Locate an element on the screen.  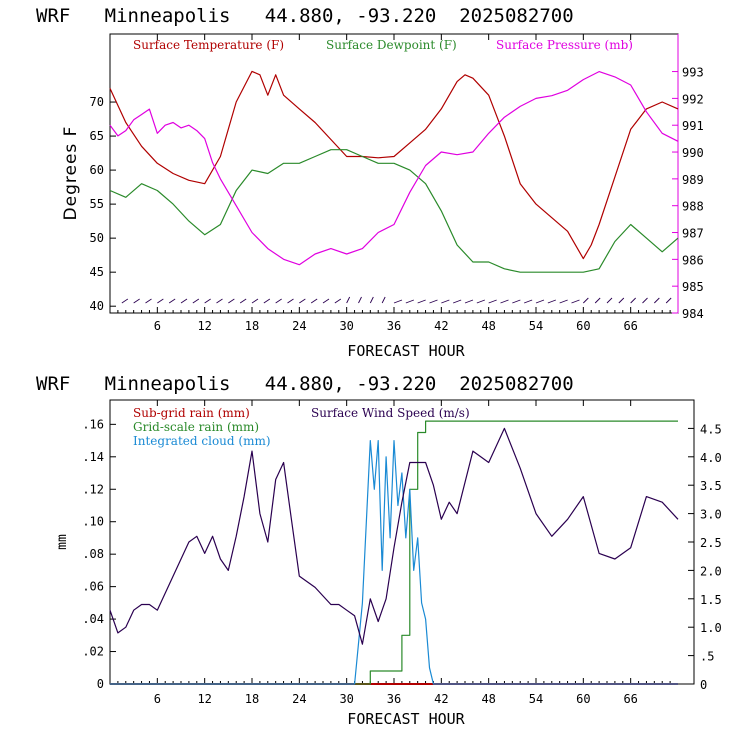
bottom-x-tick-label: 6 is located at coordinates (157, 699).